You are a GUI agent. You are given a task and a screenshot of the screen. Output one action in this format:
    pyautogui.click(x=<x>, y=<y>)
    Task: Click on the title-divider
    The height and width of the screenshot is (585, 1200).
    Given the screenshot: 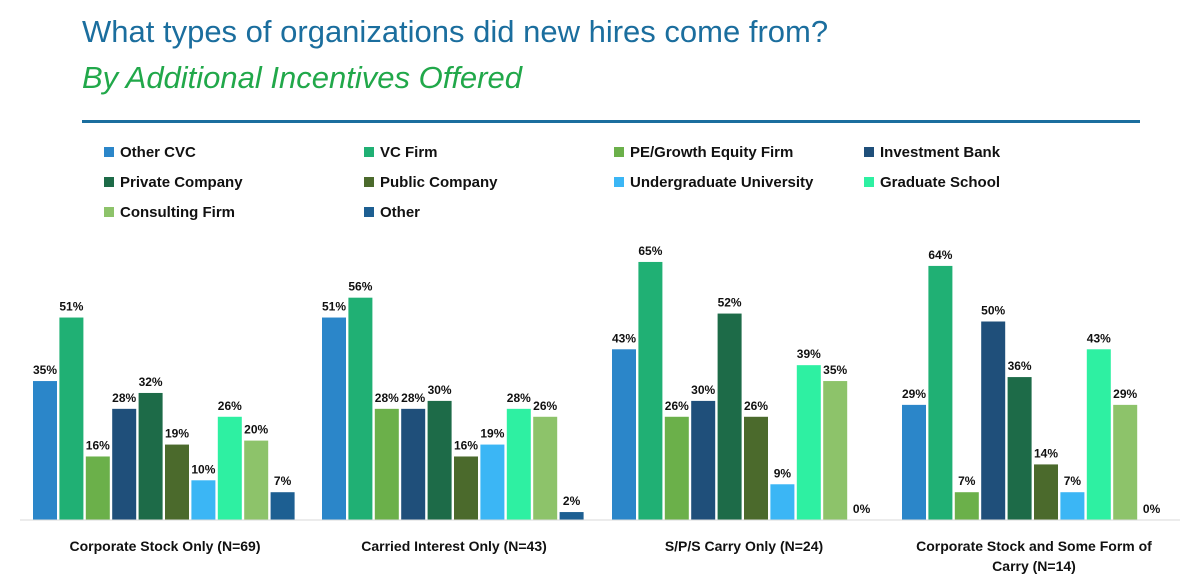 What is the action you would take?
    pyautogui.click(x=611, y=121)
    